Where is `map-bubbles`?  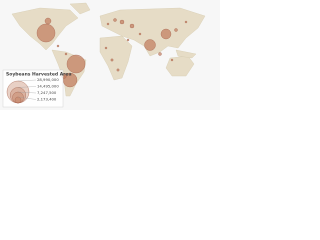 map-bubbles is located at coordinates (112, 52).